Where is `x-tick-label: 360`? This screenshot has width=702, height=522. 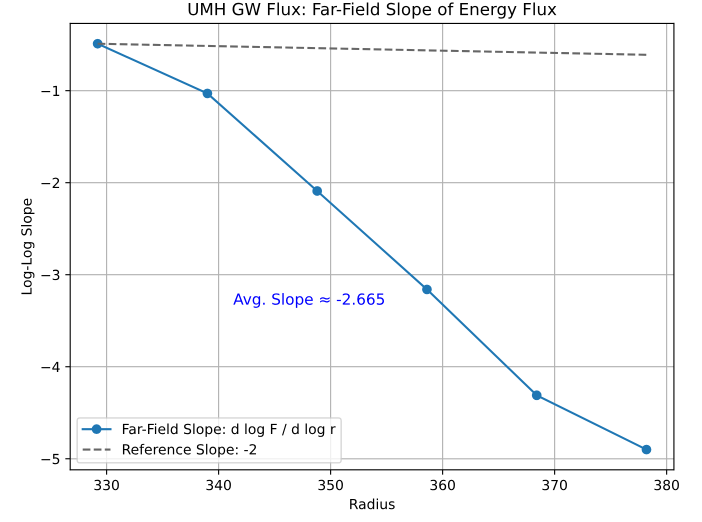
x-tick-label: 360 is located at coordinates (442, 485).